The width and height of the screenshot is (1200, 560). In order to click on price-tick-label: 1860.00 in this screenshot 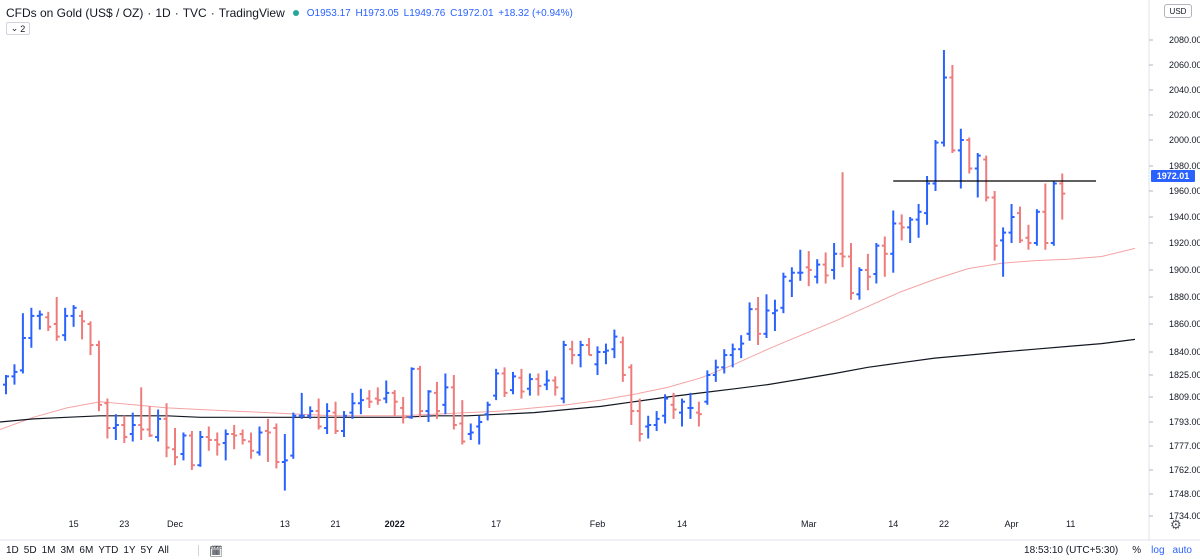, I will do `click(1184, 324)`.